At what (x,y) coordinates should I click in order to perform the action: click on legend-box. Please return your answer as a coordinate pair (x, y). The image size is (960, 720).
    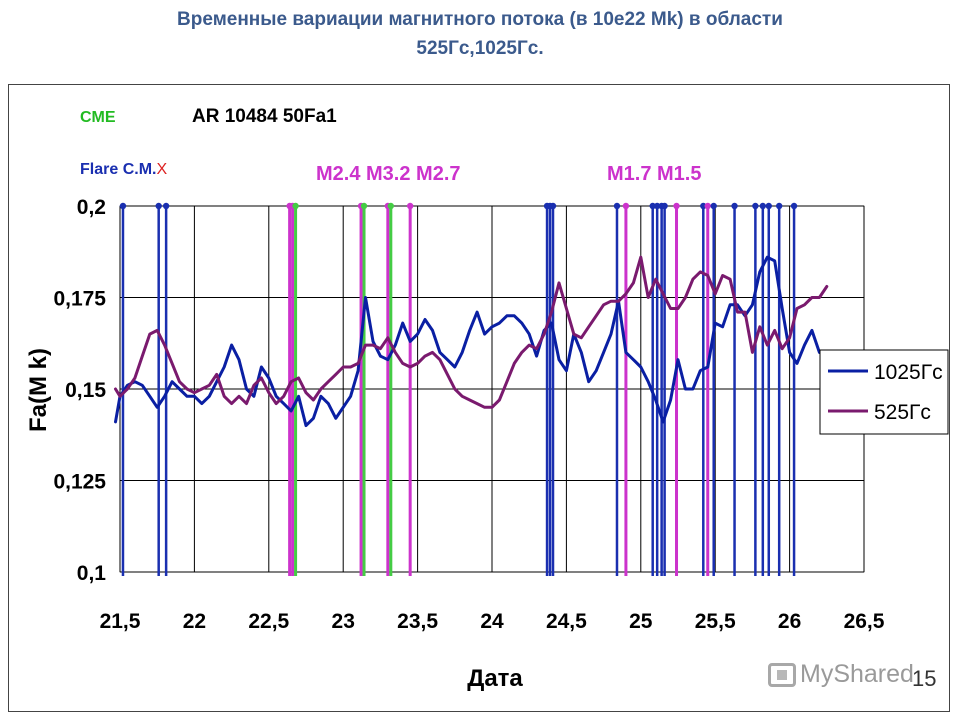
    Looking at the image, I should click on (884, 392).